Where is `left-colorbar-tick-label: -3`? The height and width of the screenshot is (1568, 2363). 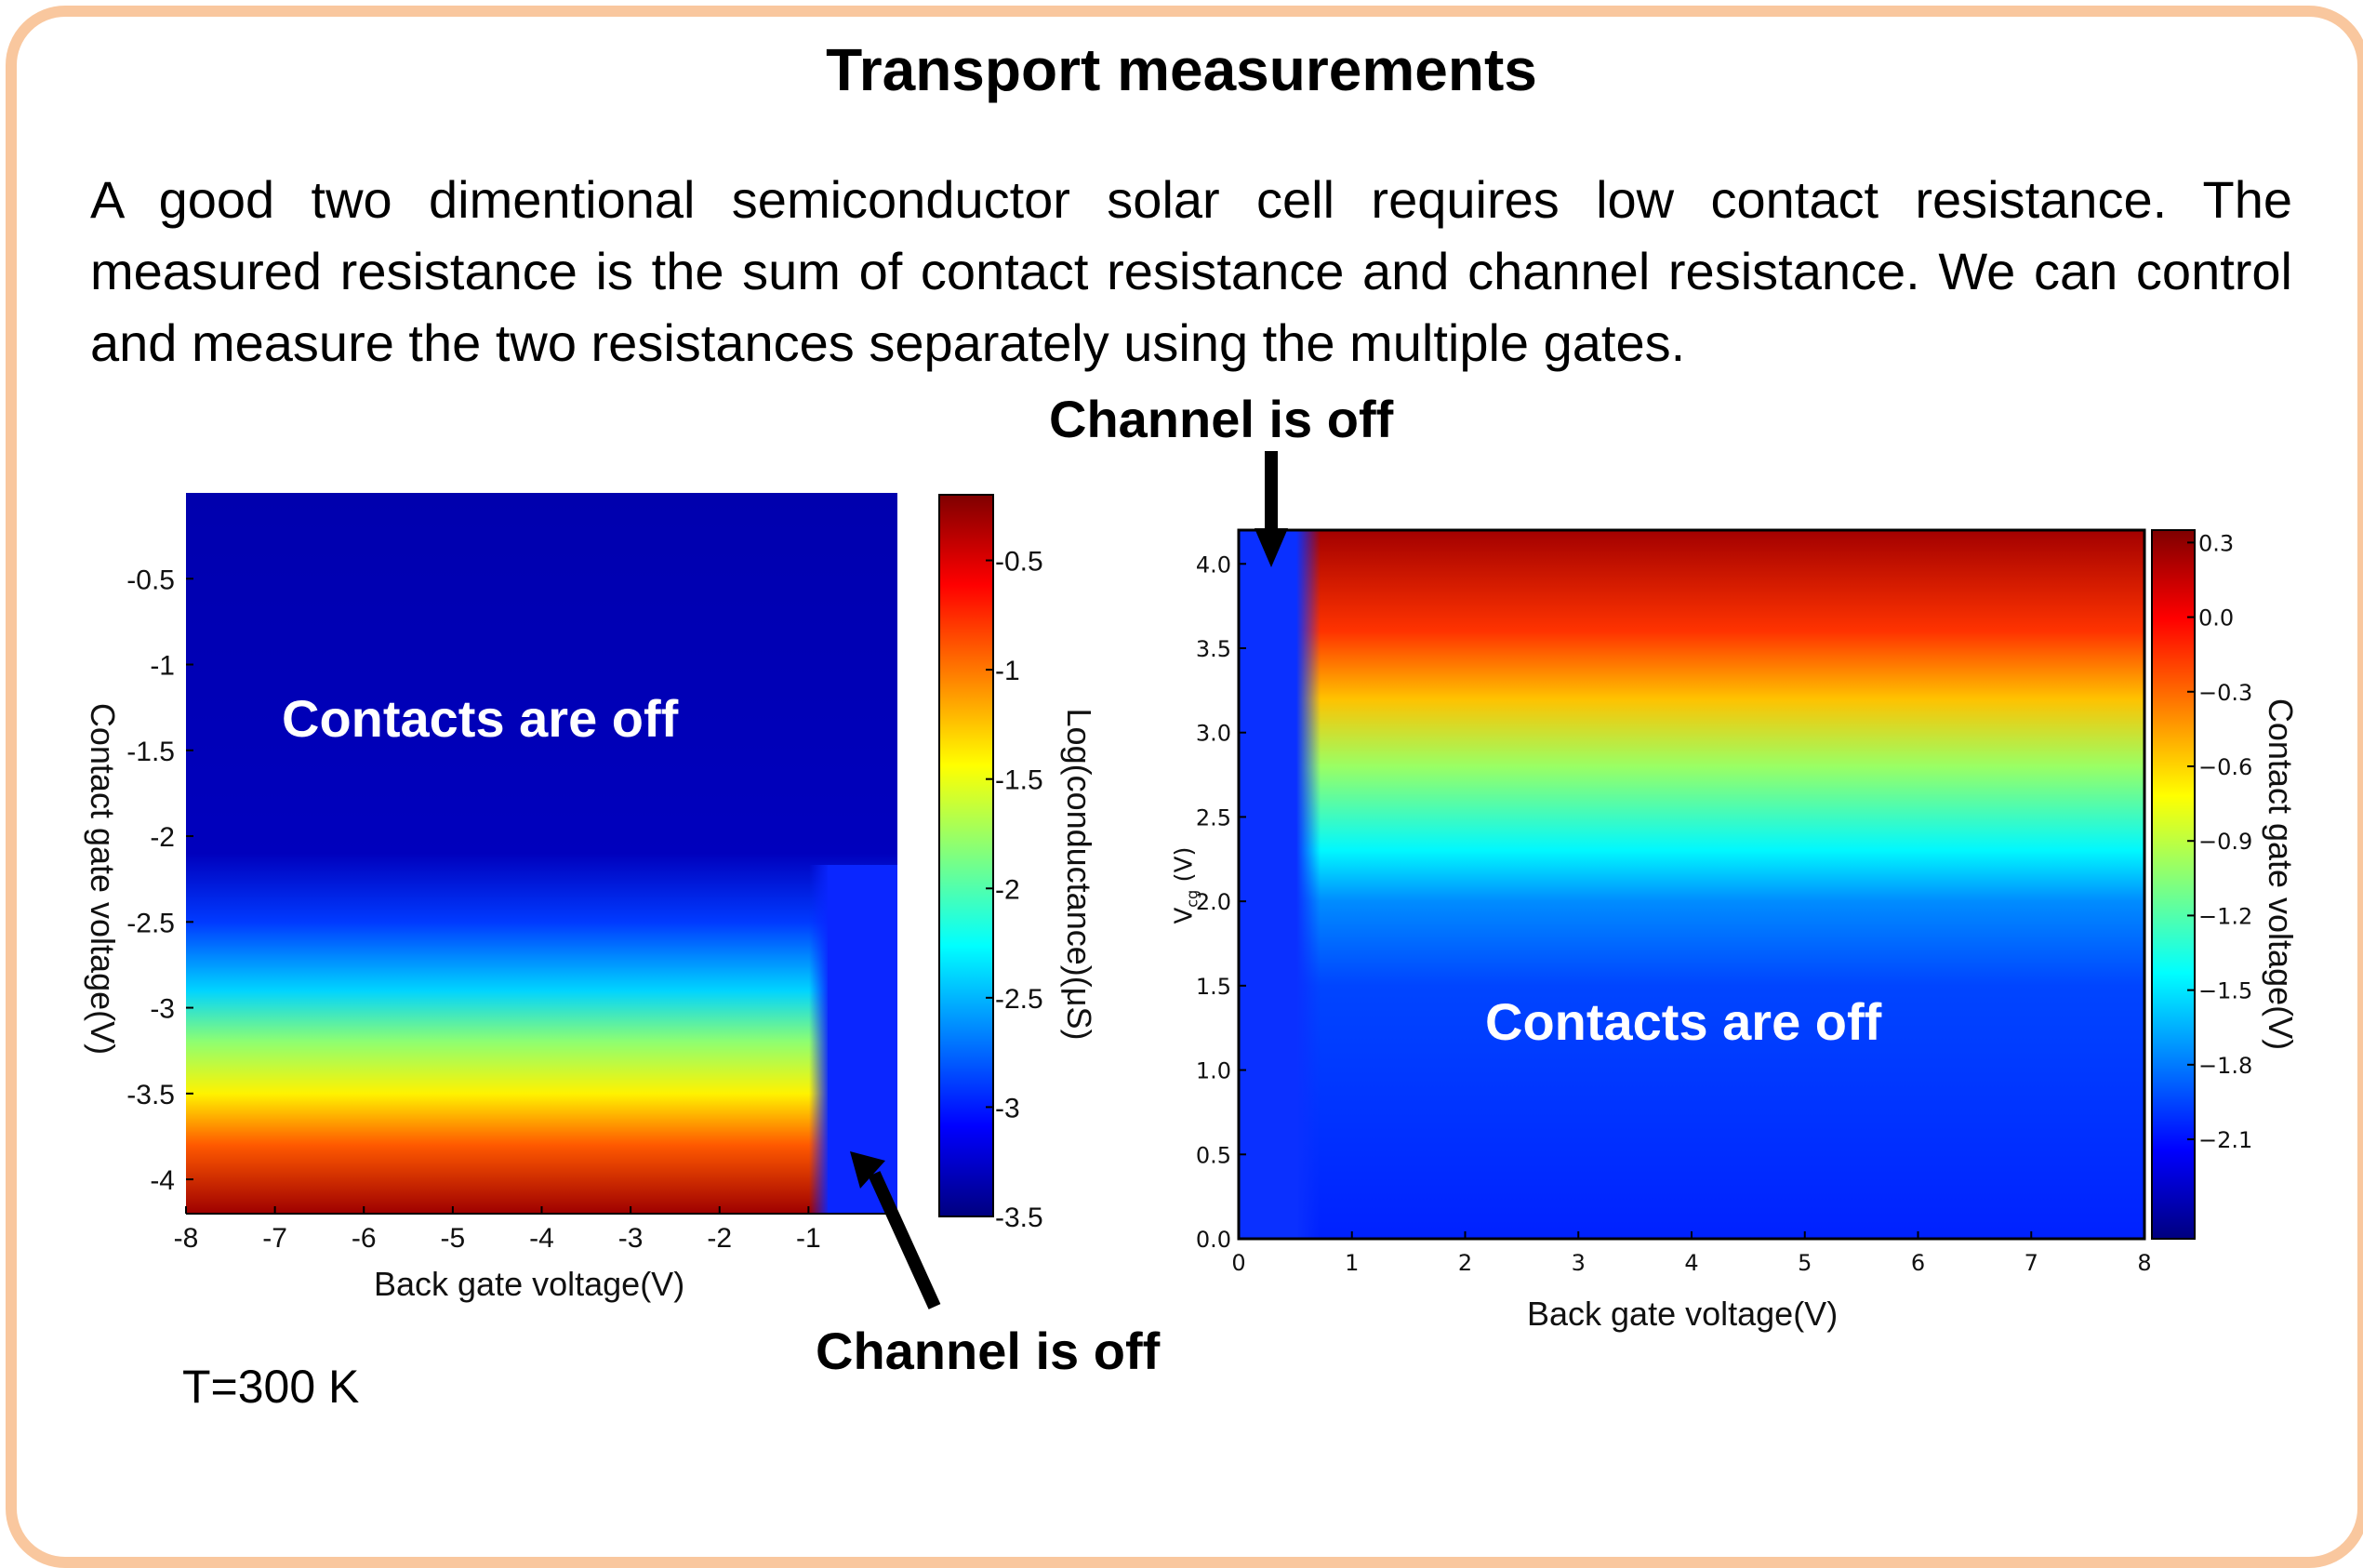 left-colorbar-tick-label: -3 is located at coordinates (1007, 1108).